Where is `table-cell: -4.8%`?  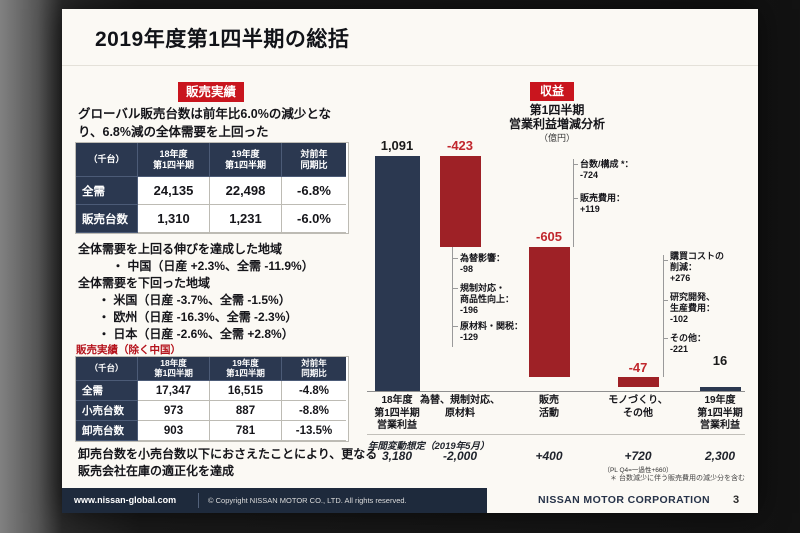
table-cell: -4.8% is located at coordinates (314, 391).